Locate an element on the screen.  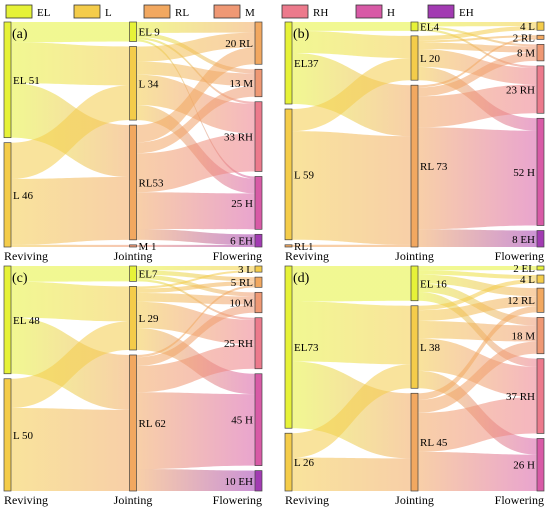
link-el-to-rl is located at coordinates (195, 276).